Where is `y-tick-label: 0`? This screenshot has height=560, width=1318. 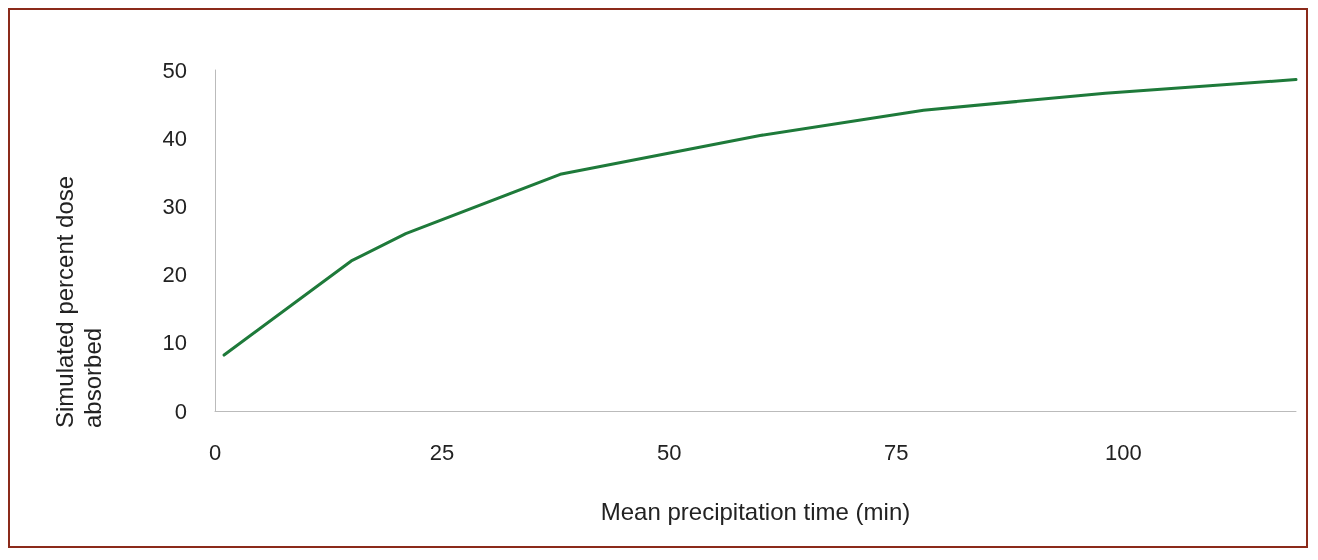 y-tick-label: 0 is located at coordinates (180, 411).